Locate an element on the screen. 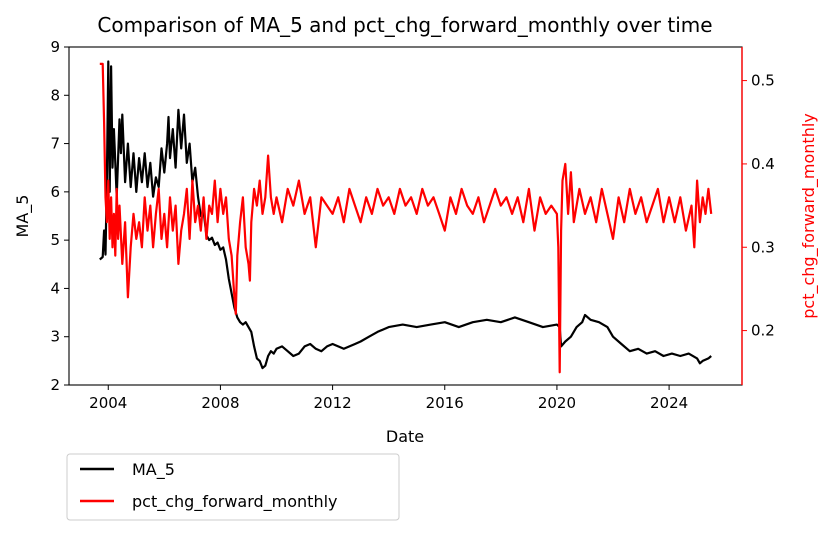  right-y-tick-label: 0.5 is located at coordinates (763, 81).